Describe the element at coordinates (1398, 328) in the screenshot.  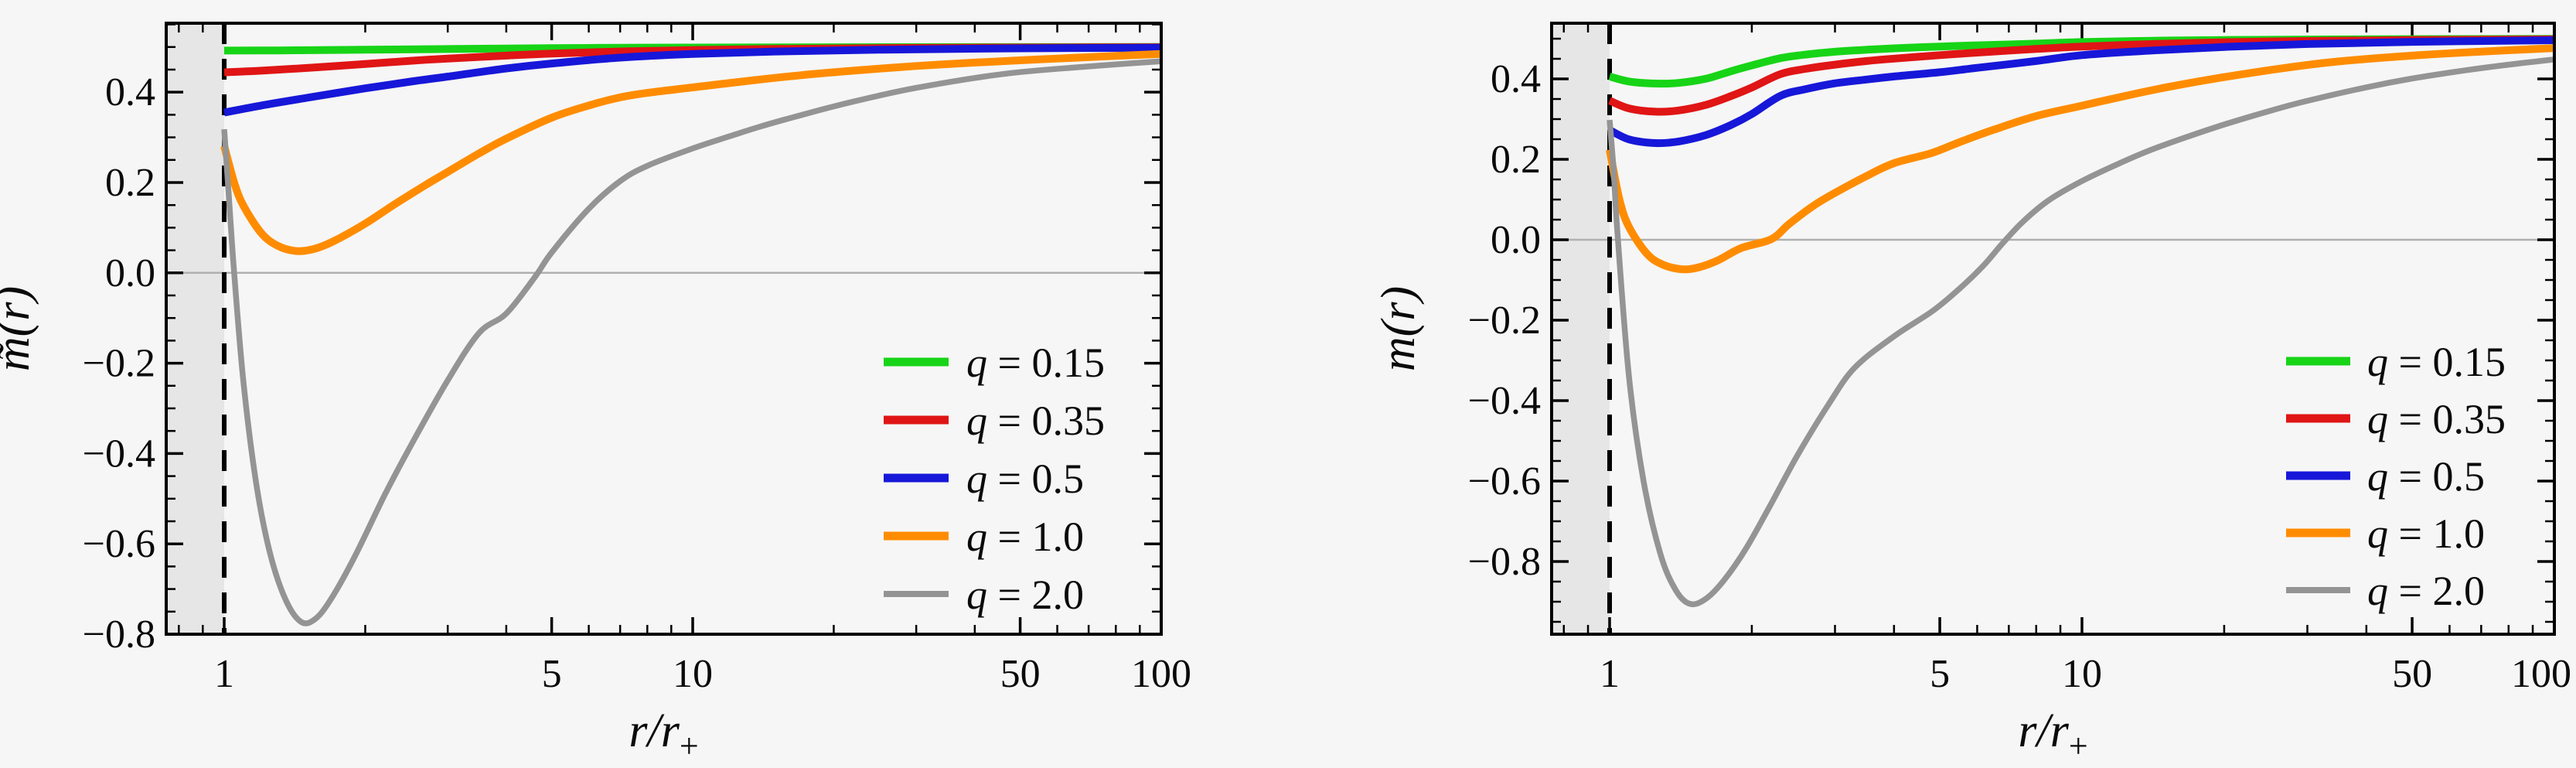
I see `y-axis-label: m(r)` at that location.